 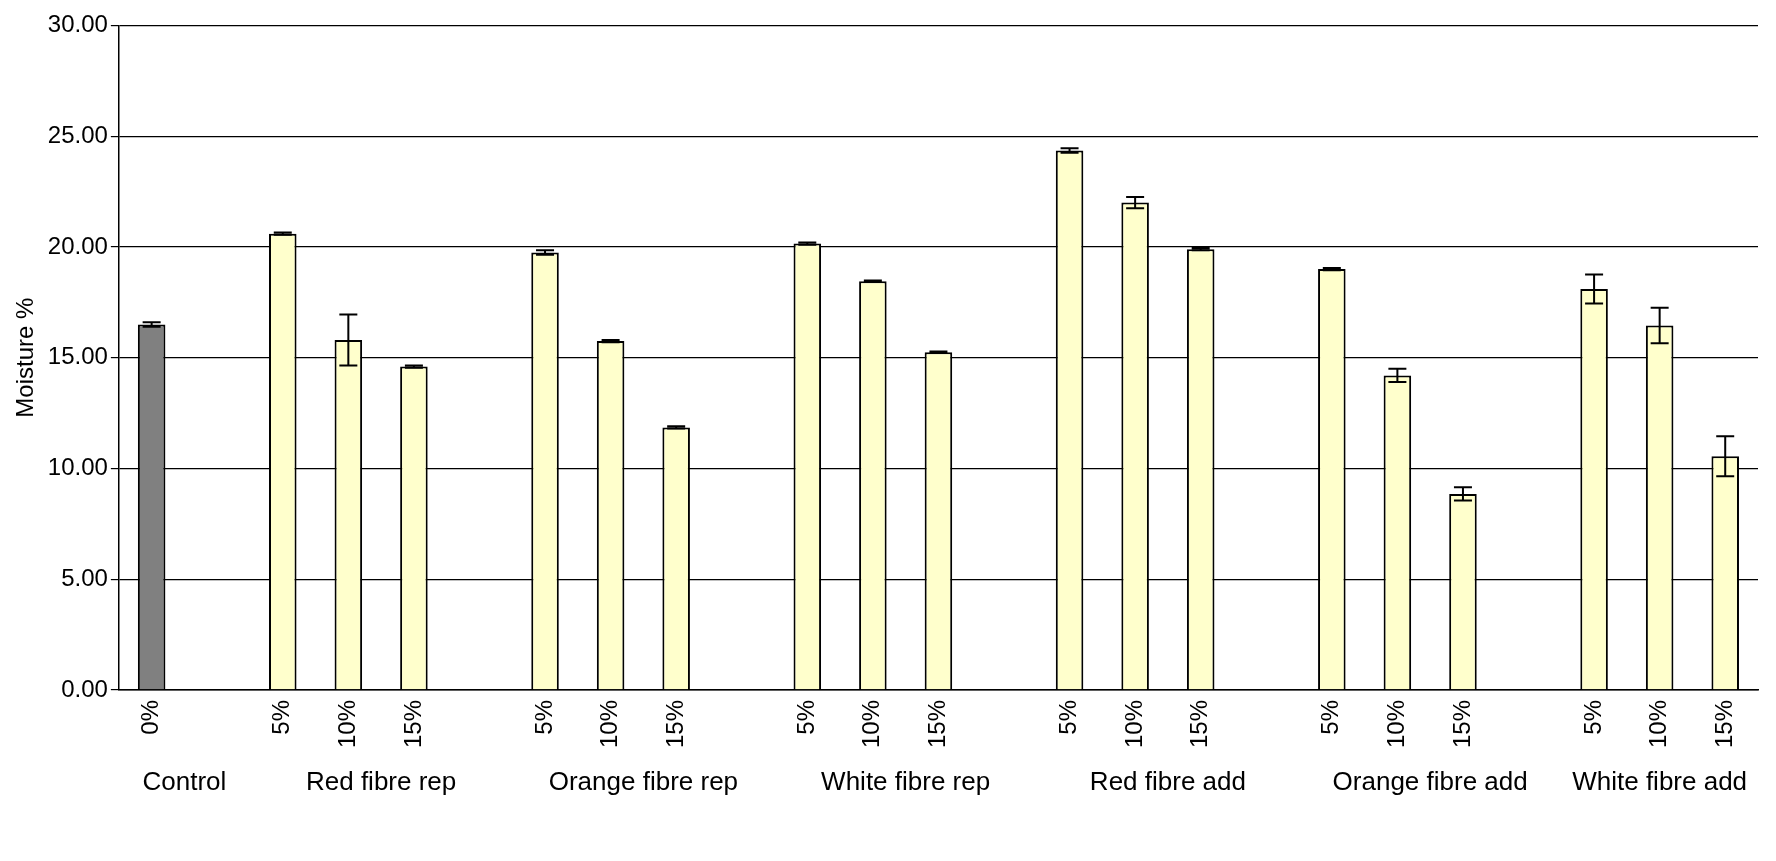 What do you see at coordinates (77, 356) in the screenshot?
I see `y-tick-label: 15.00` at bounding box center [77, 356].